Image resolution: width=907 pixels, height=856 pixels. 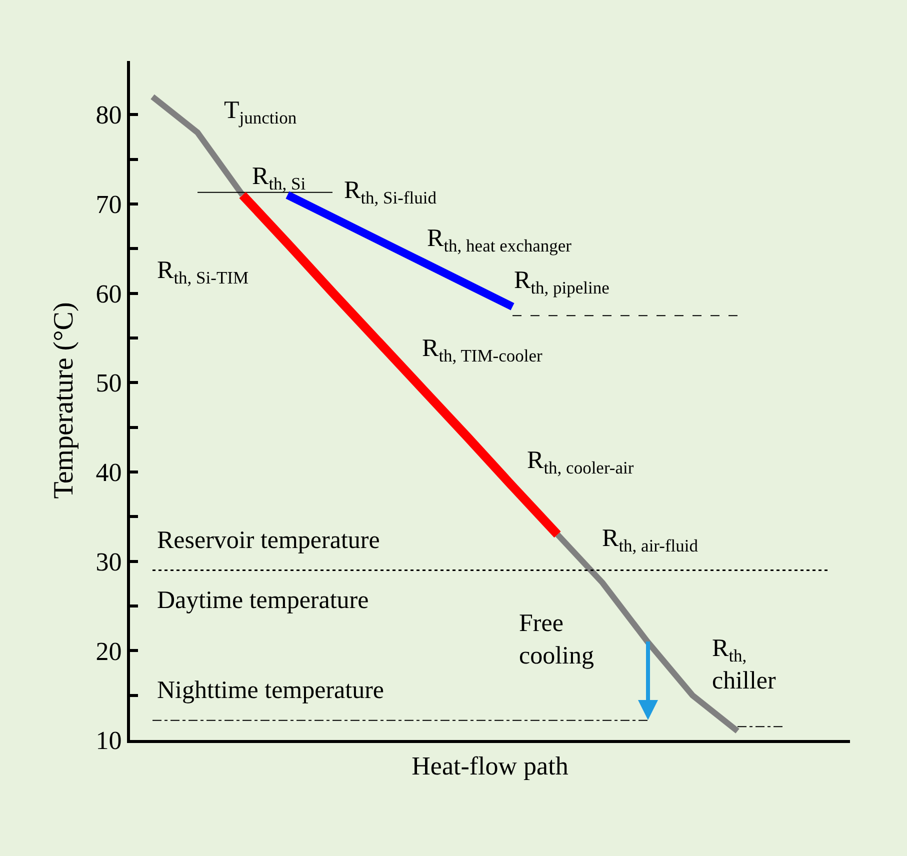 I want to click on annotation: R$_{th, heat exchanger}$, so click(x=499, y=240).